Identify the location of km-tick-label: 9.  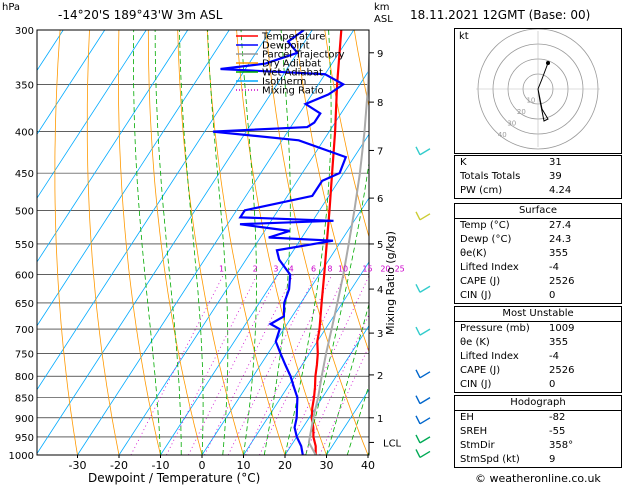
(380, 54).